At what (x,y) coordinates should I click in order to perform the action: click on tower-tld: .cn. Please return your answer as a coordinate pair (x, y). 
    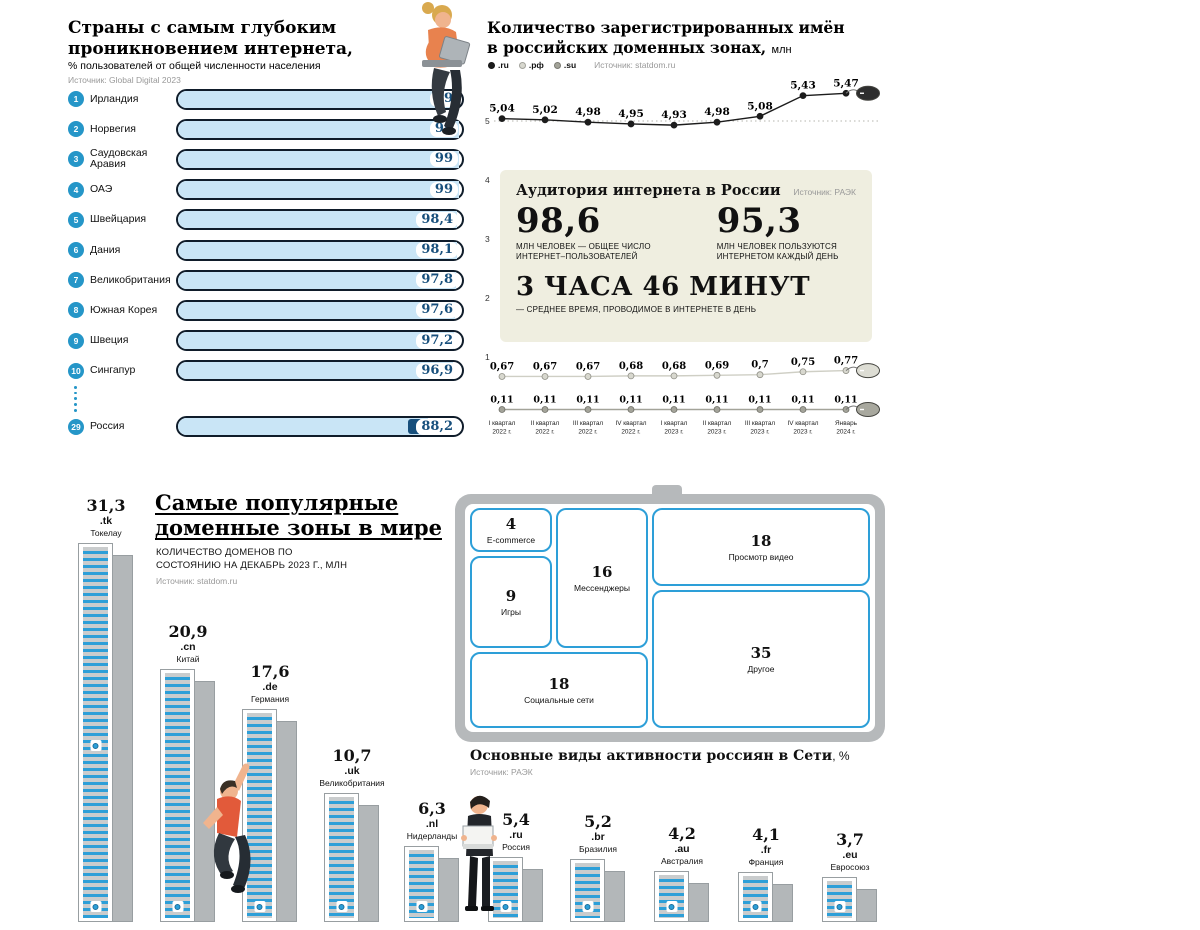
    Looking at the image, I should click on (188, 647).